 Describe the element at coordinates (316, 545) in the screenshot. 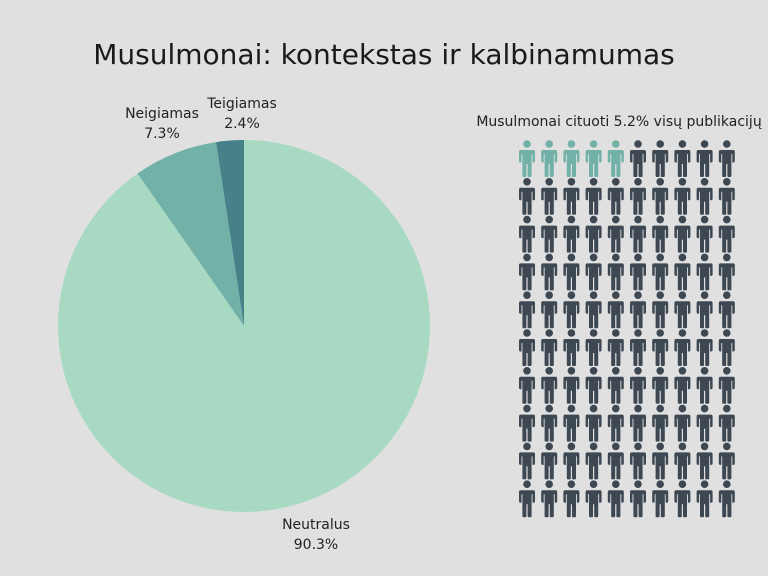

I see `slice-value: 90.3%` at that location.